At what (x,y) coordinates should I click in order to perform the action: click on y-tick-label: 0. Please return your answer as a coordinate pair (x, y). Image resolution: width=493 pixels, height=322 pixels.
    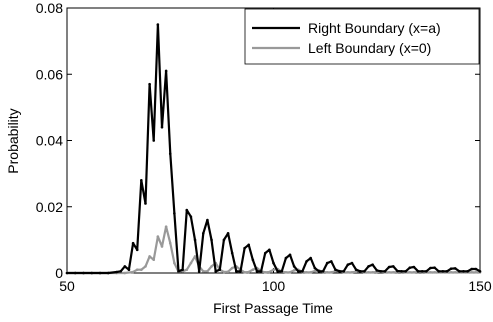
    Looking at the image, I should click on (59, 273).